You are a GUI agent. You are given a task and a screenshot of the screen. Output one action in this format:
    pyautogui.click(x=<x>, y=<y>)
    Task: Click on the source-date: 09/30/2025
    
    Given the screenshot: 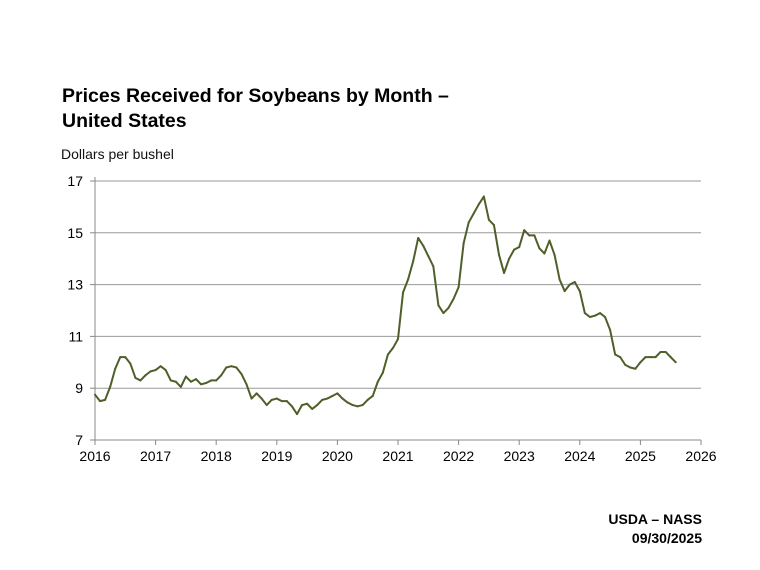 What is the action you would take?
    pyautogui.click(x=666, y=538)
    